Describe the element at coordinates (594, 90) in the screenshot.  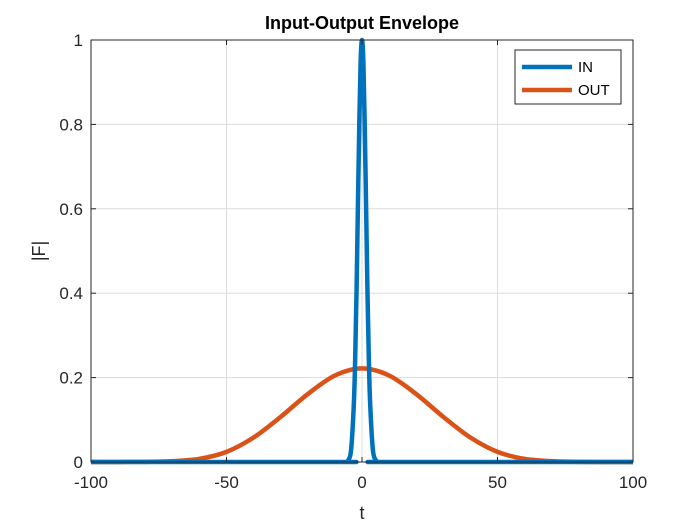
I see `legend-label-out: OUT` at that location.